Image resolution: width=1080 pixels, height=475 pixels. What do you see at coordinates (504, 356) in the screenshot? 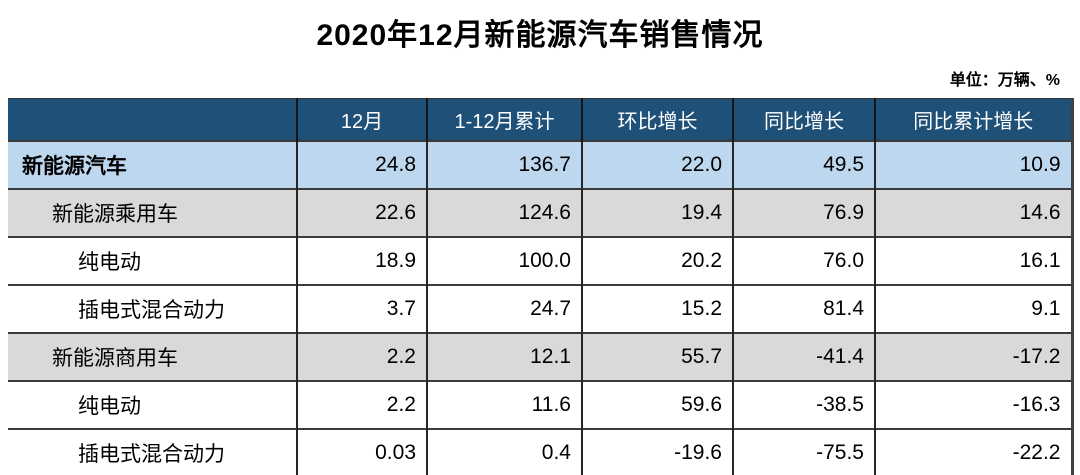
I see `value-cell: 12.1` at bounding box center [504, 356].